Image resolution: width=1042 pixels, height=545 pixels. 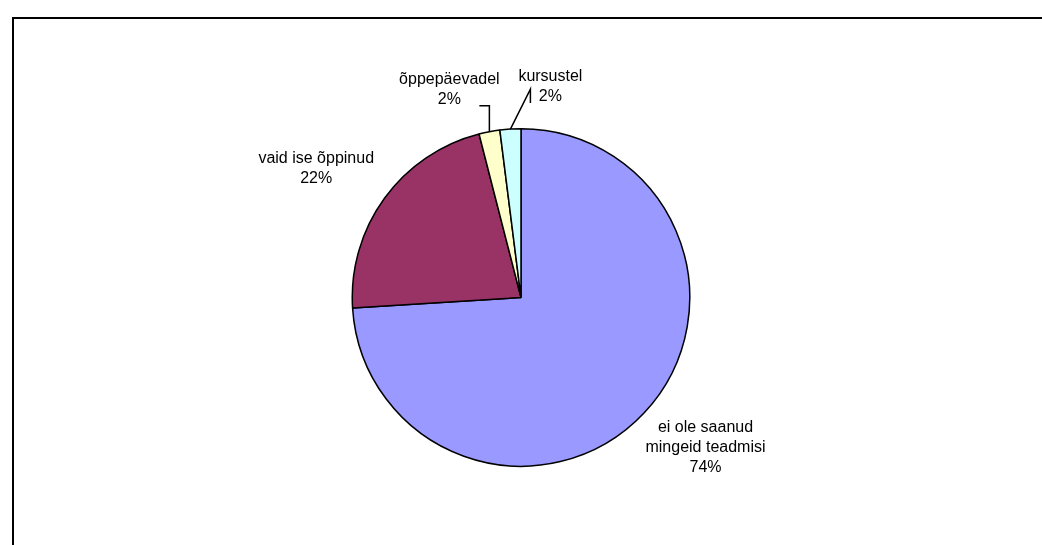 What do you see at coordinates (316, 157) in the screenshot?
I see `slice-label: vaid ise õppinud` at bounding box center [316, 157].